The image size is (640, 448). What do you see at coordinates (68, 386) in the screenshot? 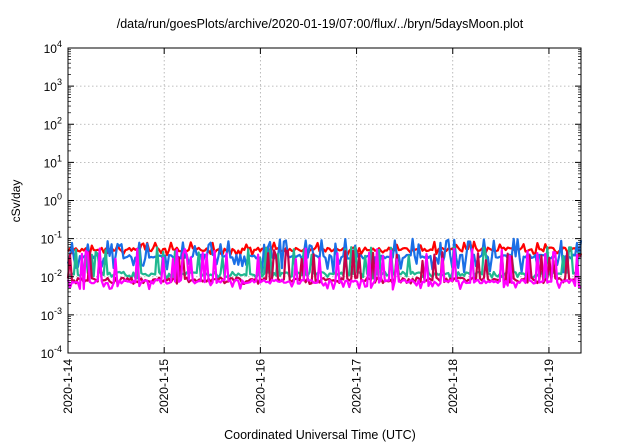
I see `x-tick-label: 2020-1-14` at bounding box center [68, 386].